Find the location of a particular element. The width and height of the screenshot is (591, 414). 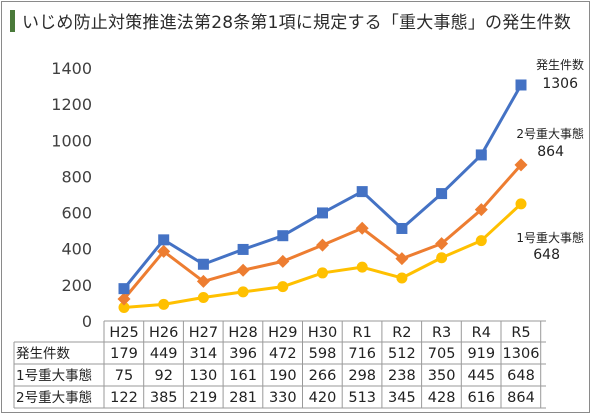

table-cell: 92 is located at coordinates (163, 376).